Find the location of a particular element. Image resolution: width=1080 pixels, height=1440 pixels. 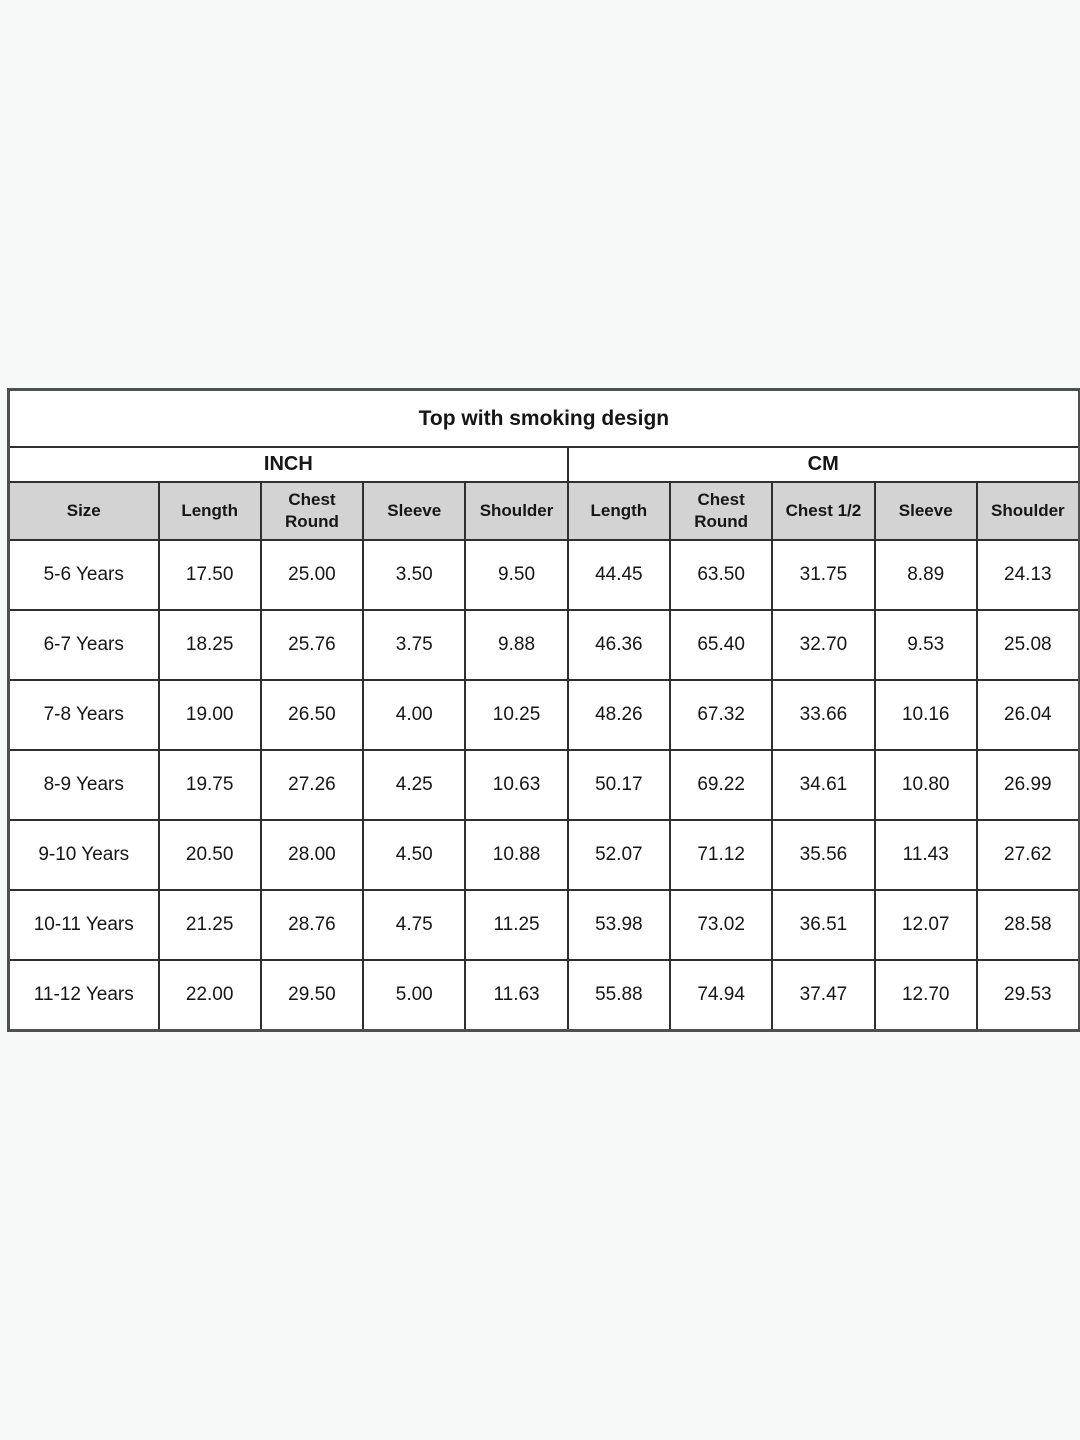

value-cell: 27.62 is located at coordinates (1027, 855).